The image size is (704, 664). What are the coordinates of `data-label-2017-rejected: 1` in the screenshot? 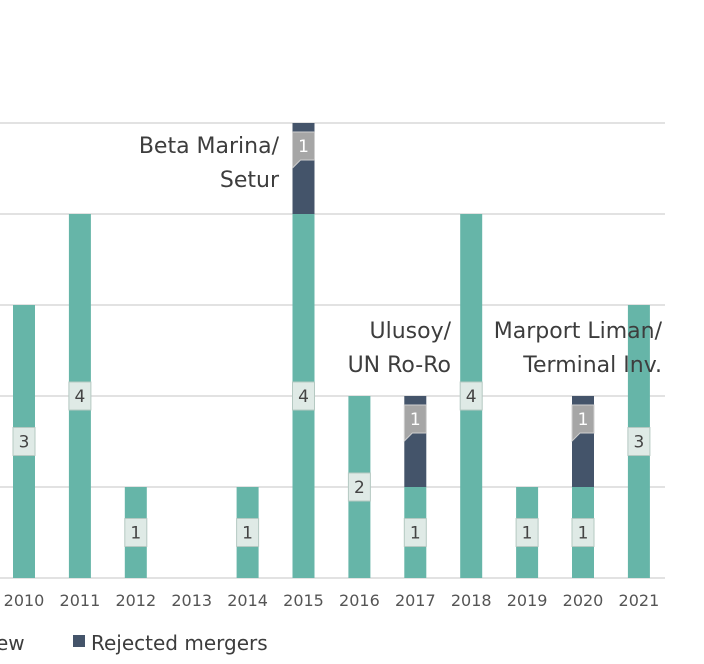 It's located at (415, 420).